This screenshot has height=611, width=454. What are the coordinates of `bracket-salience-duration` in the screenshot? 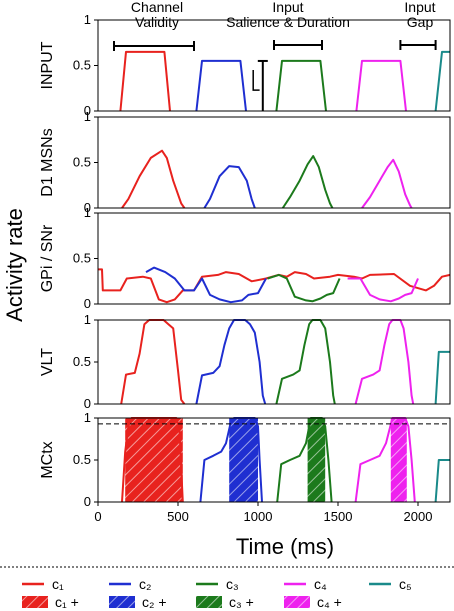 It's located at (298, 45).